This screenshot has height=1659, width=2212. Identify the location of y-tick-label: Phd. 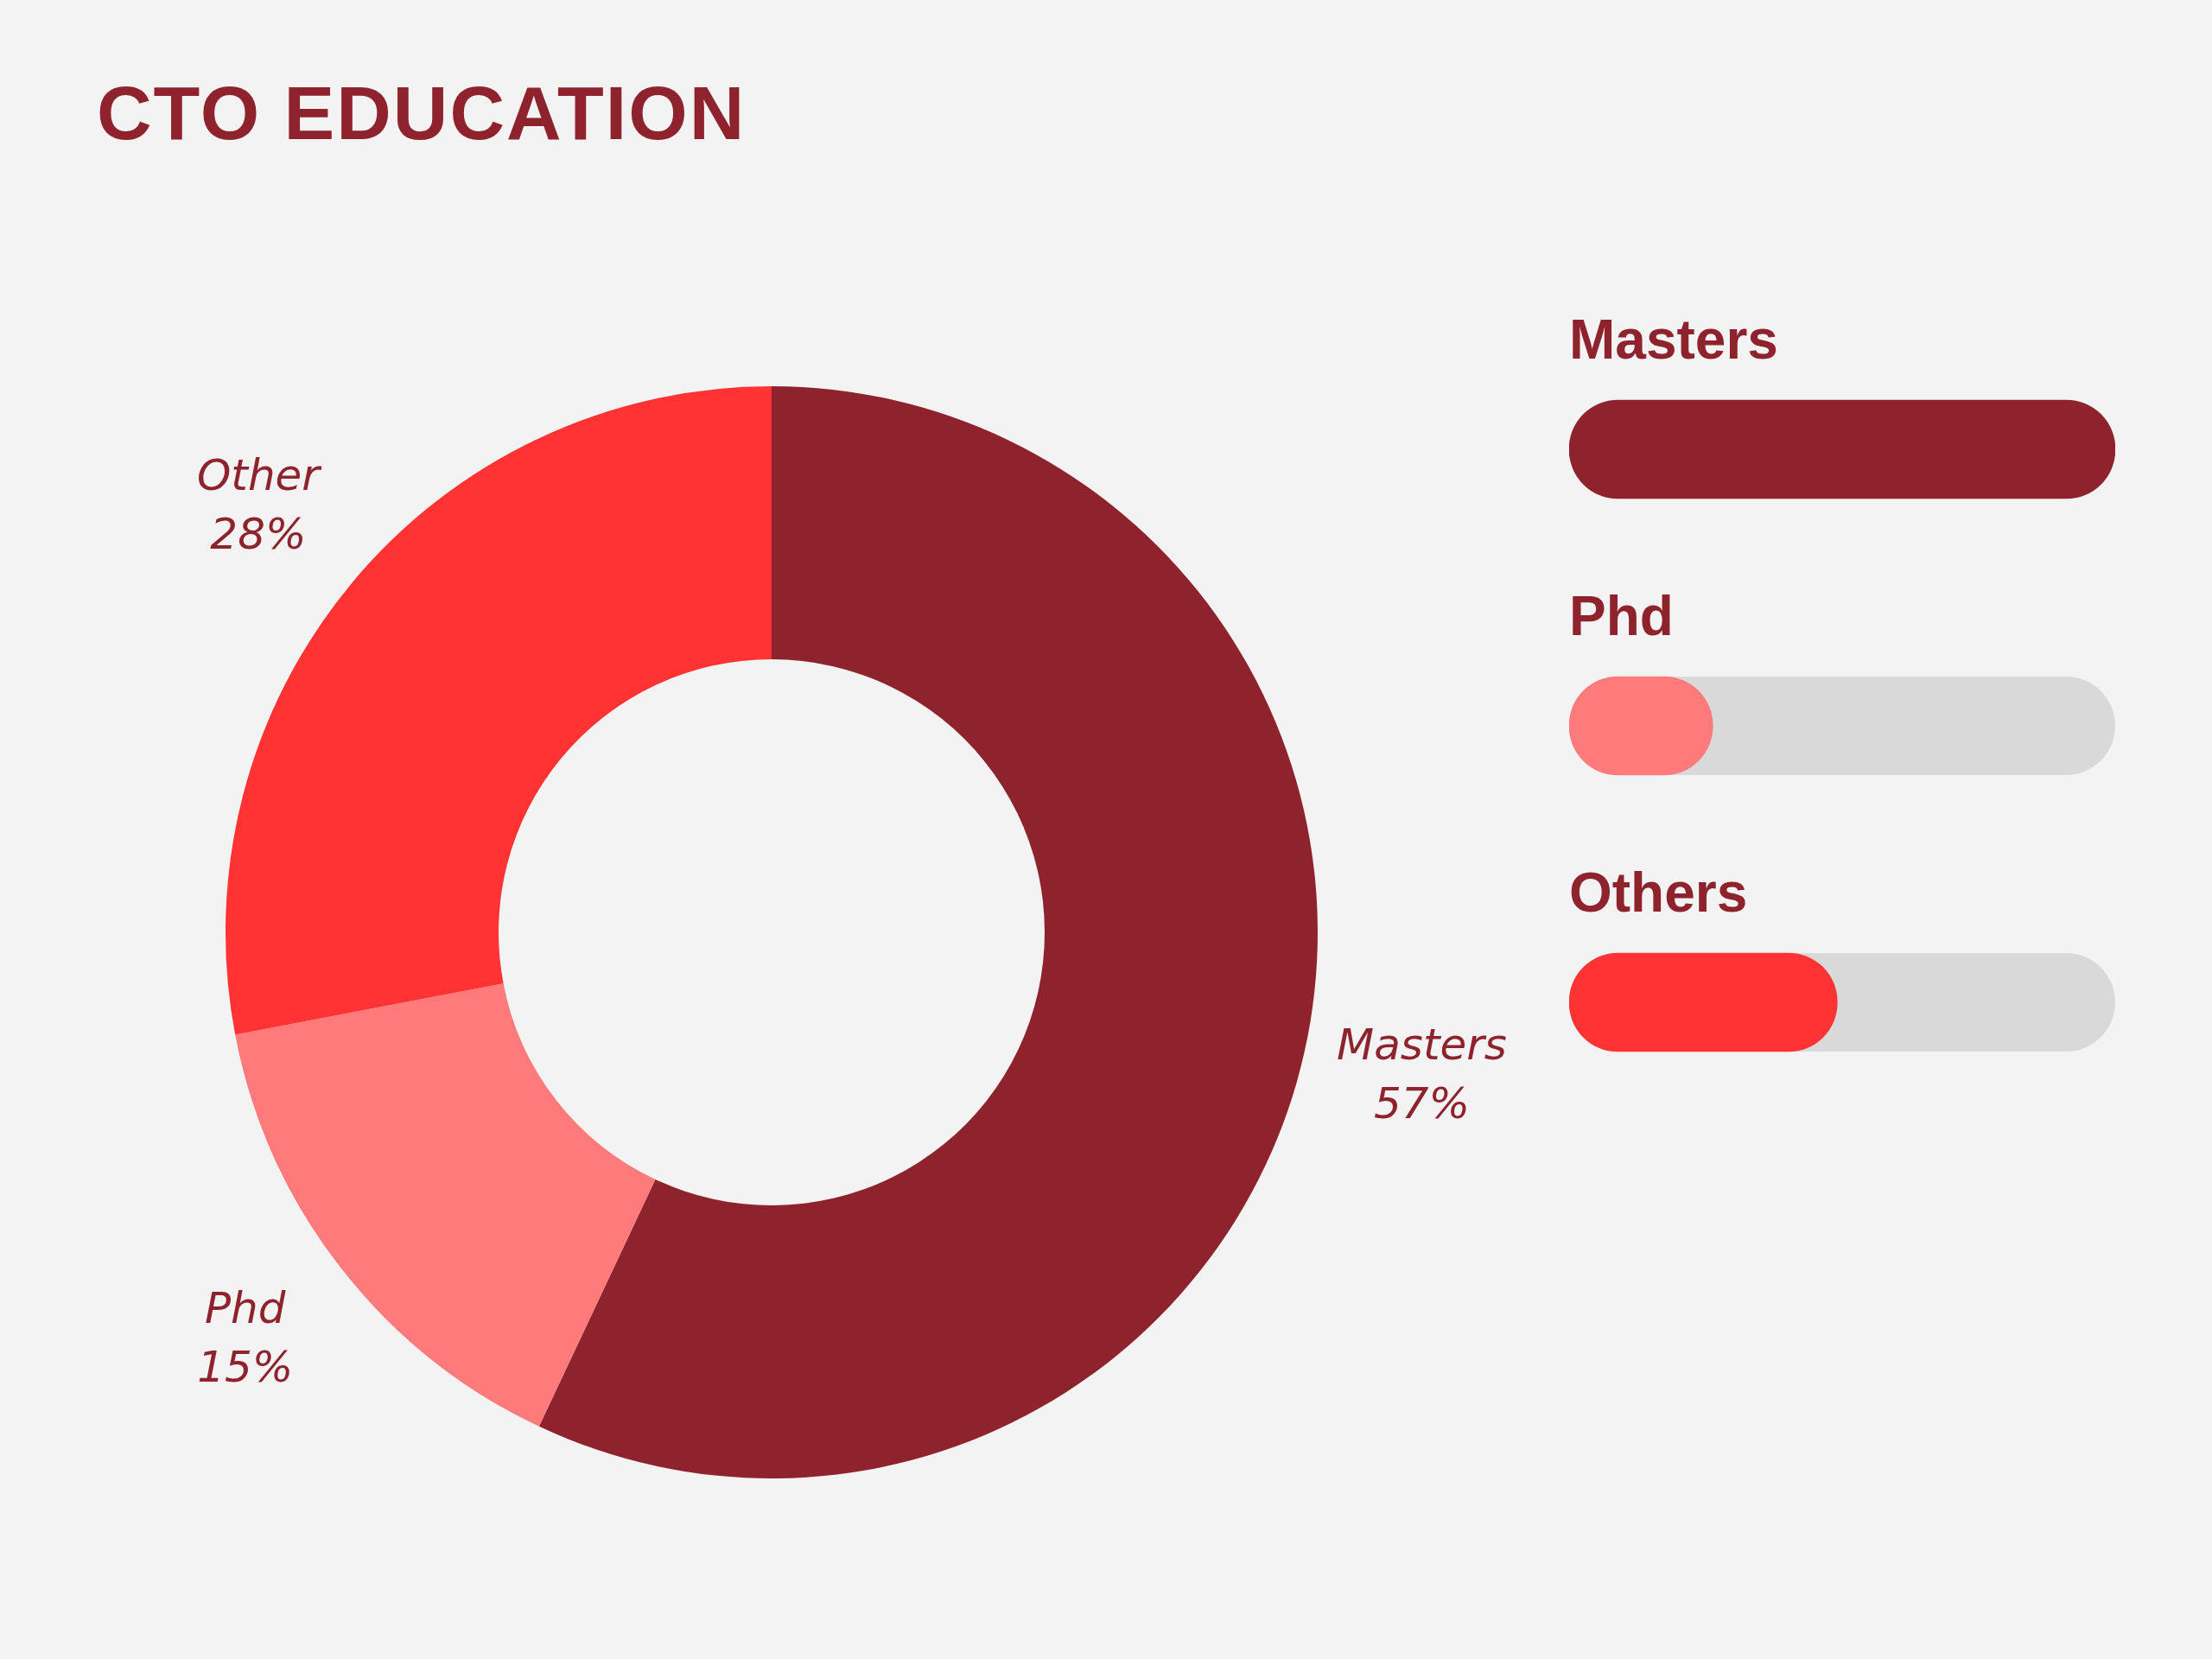
(1621, 616).